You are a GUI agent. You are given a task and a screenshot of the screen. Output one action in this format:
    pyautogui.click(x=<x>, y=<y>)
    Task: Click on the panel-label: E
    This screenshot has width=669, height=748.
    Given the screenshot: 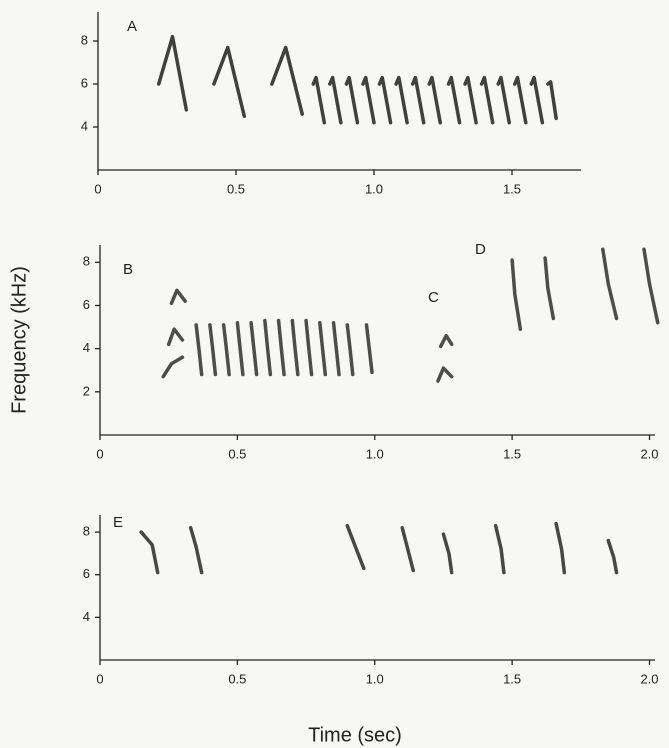 What is the action you would take?
    pyautogui.click(x=118, y=522)
    